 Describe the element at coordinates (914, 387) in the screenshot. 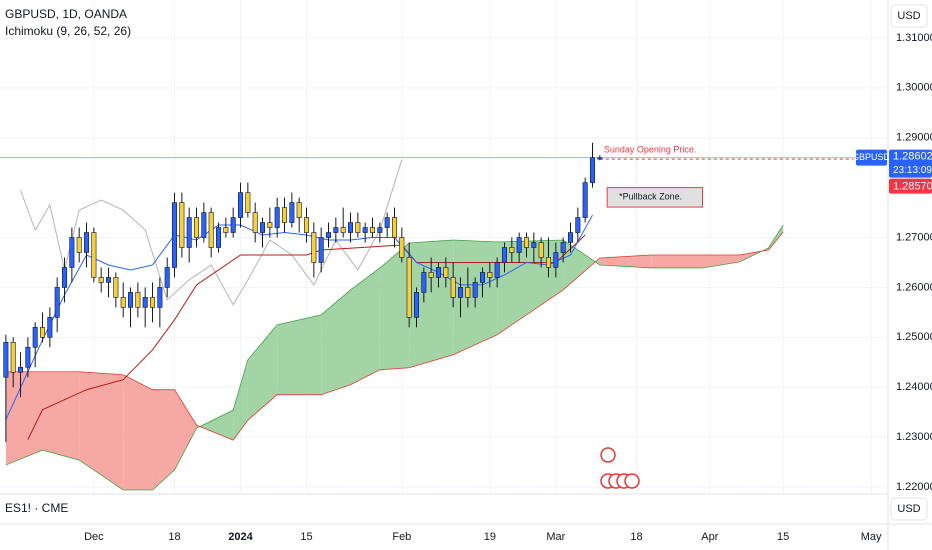

I see `y-tick-label: 1.24000` at that location.